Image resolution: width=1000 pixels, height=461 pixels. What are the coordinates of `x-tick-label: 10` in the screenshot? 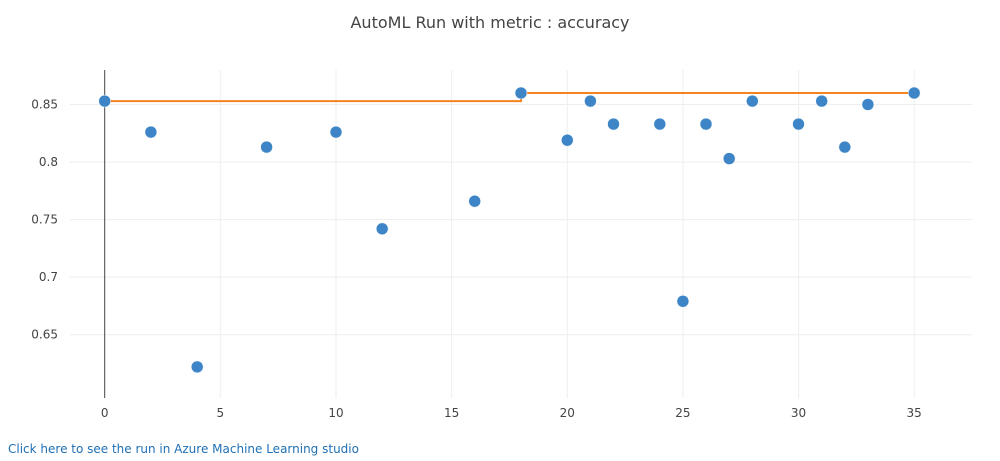 It's located at (335, 413).